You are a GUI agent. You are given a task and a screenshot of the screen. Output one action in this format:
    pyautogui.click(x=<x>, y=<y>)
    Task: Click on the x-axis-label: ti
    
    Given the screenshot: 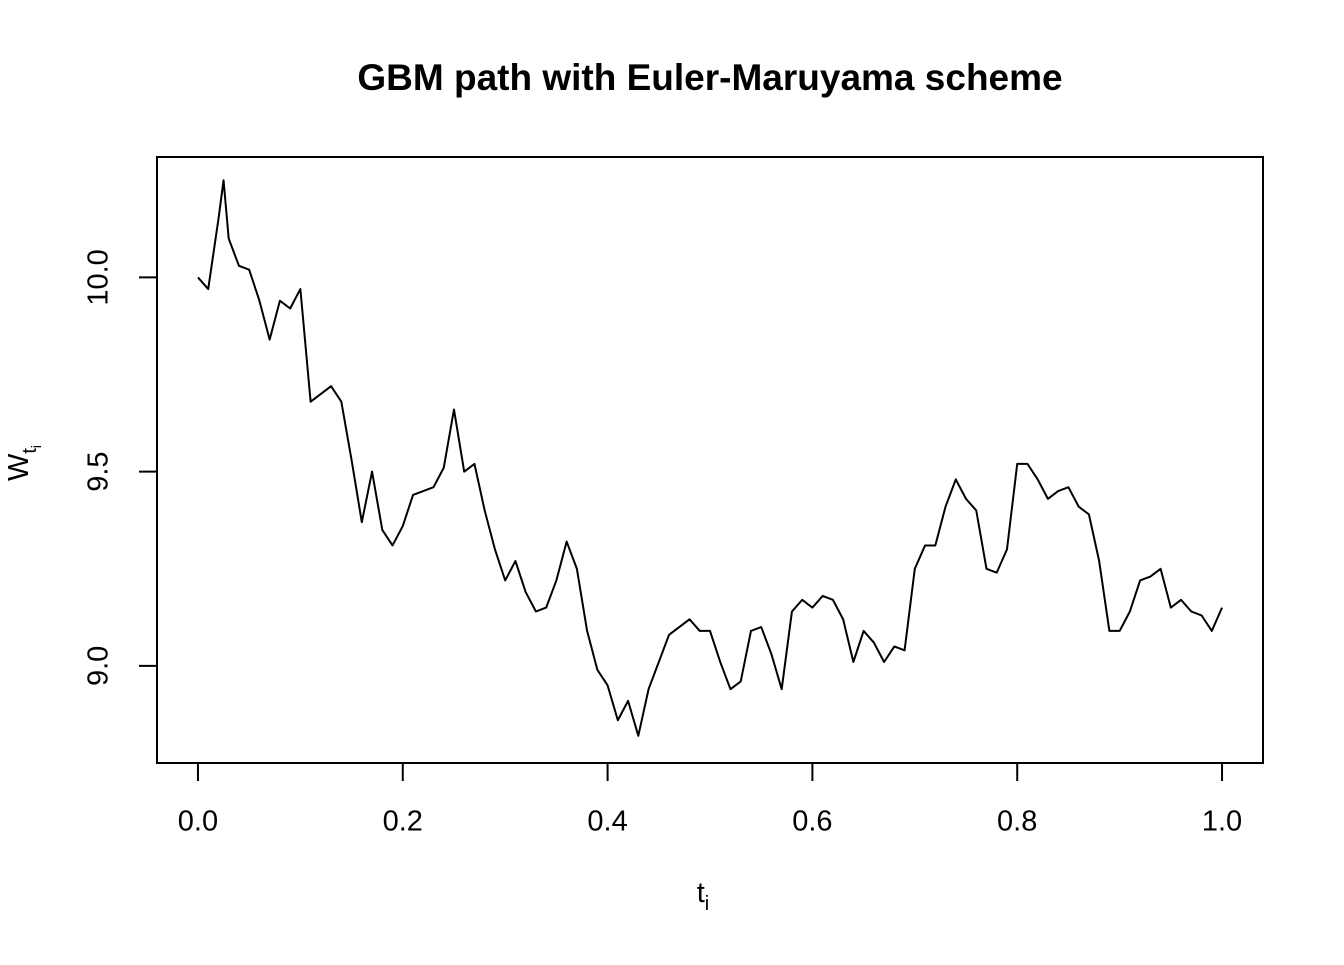 What is the action you would take?
    pyautogui.click(x=703, y=896)
    